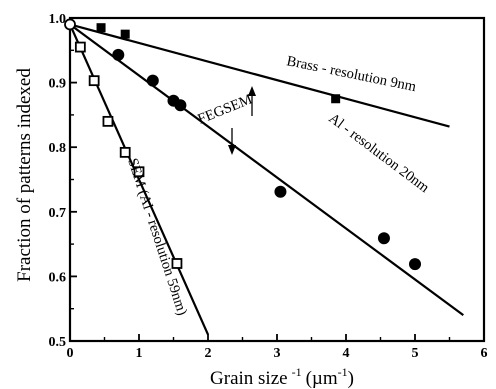  I want to click on annotation-al: Al - resolution 20nm, so click(379, 153).